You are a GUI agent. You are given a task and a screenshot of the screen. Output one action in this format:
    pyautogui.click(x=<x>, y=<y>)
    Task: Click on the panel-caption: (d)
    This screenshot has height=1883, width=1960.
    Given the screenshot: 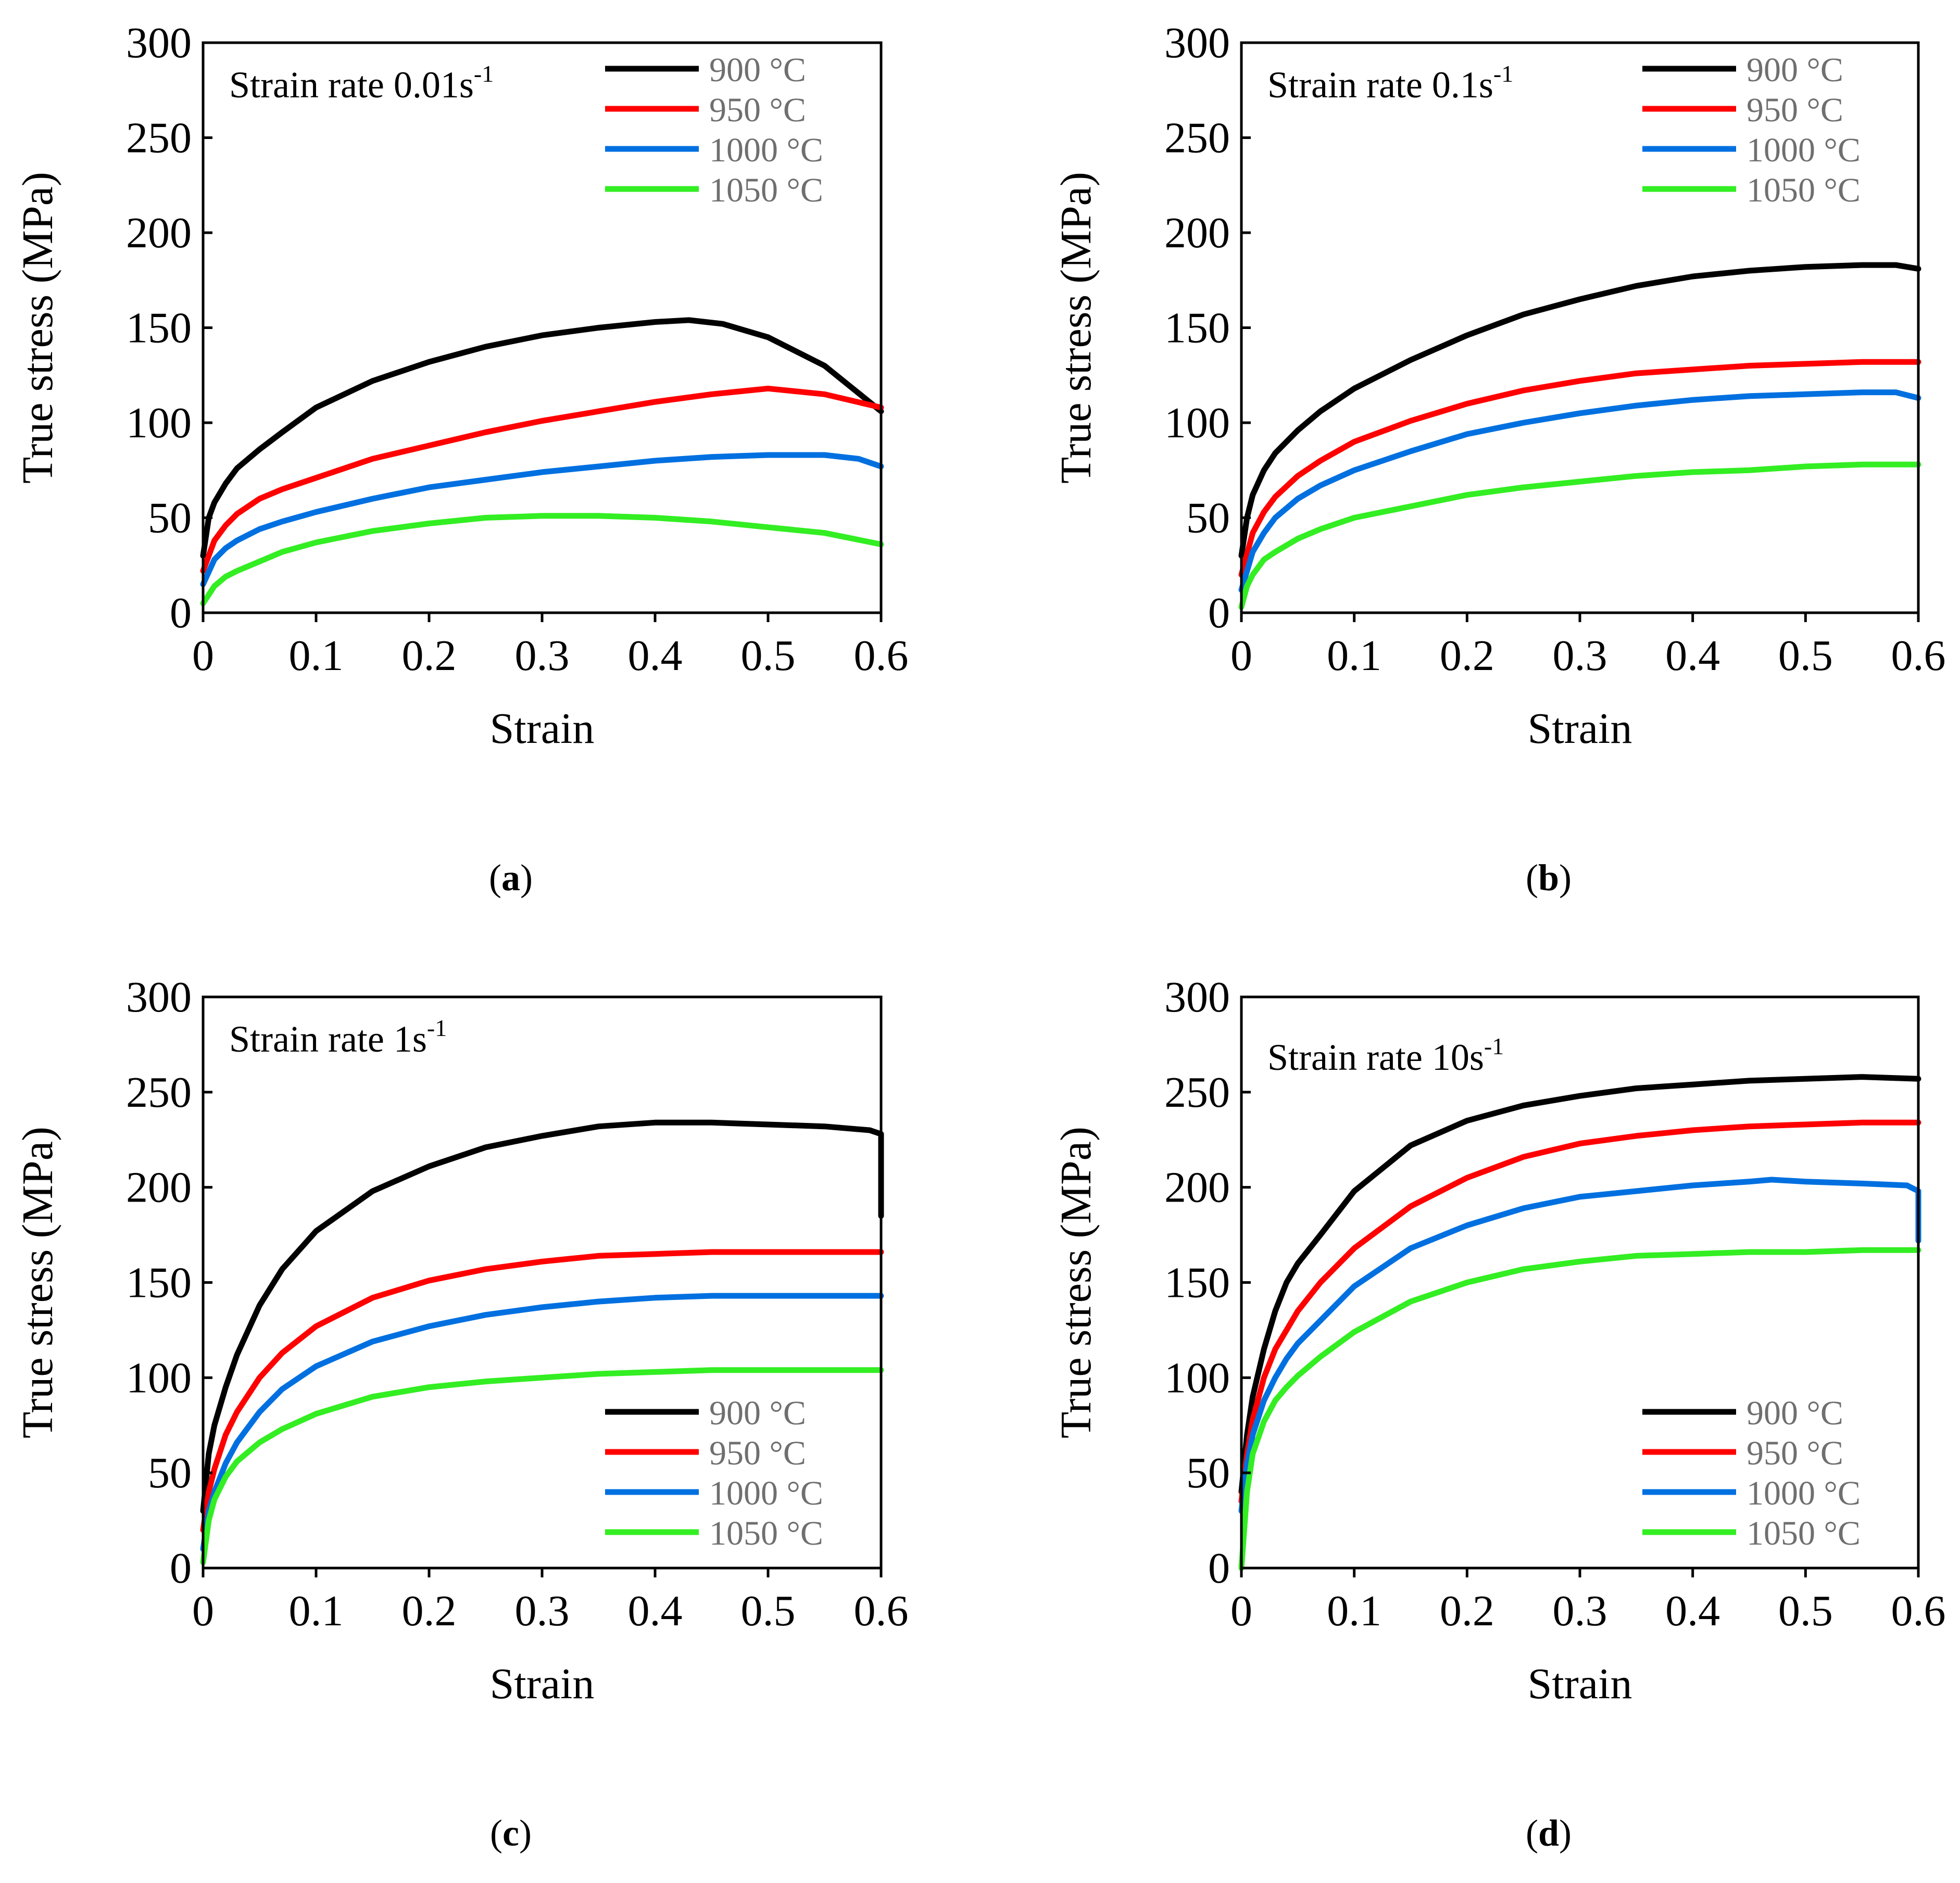 What is the action you would take?
    pyautogui.click(x=1549, y=1833)
    